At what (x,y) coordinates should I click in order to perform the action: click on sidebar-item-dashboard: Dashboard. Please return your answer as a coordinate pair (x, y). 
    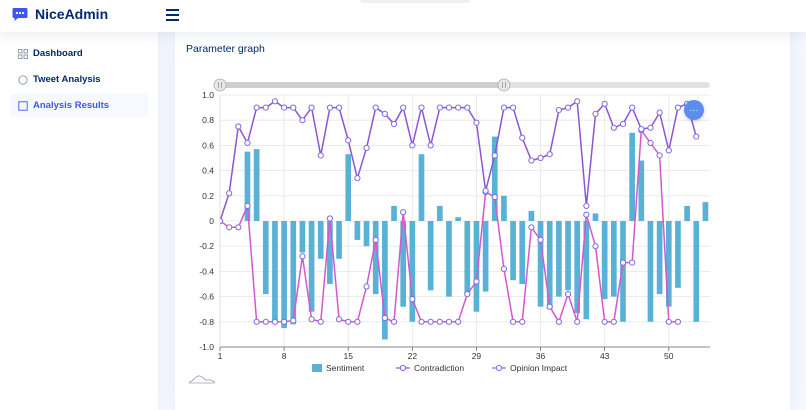
    Looking at the image, I should click on (79, 53).